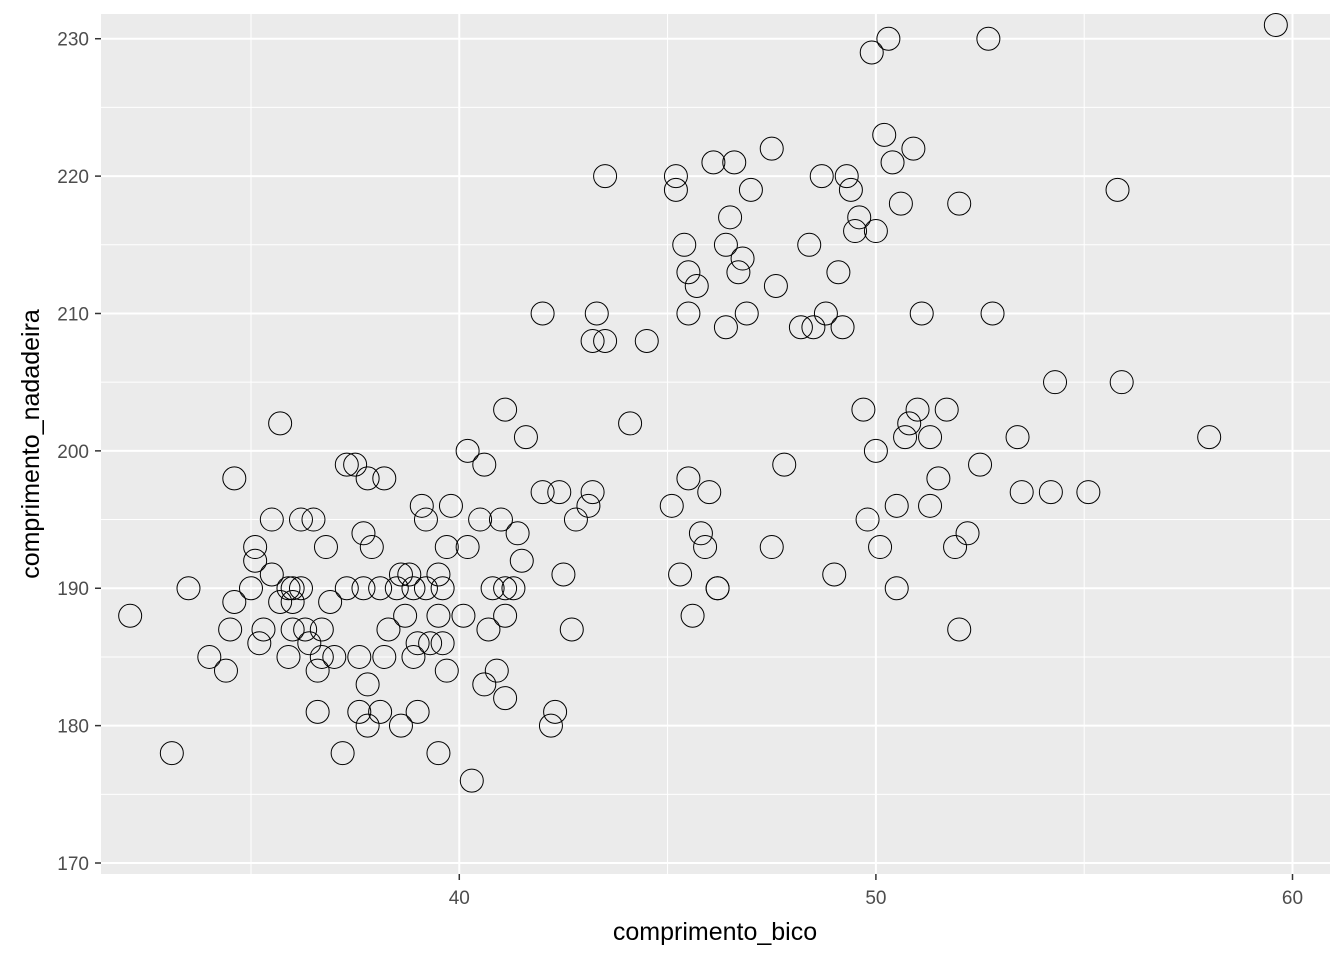  What do you see at coordinates (73, 589) in the screenshot?
I see `y-tick-label: 190` at bounding box center [73, 589].